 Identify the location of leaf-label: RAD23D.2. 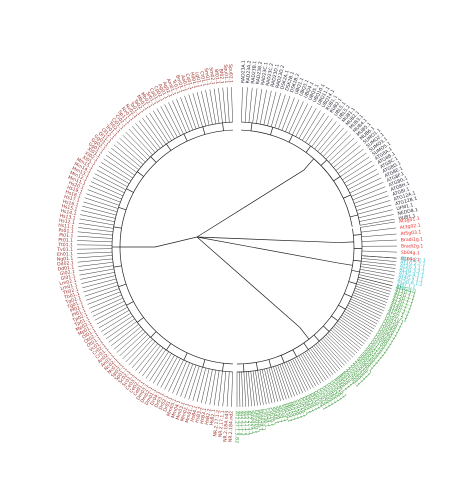
(281, 77).